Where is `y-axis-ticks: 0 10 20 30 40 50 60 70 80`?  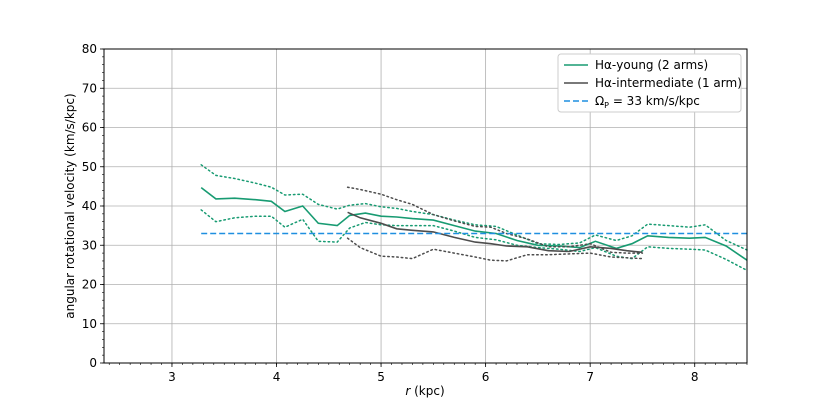
y-axis-ticks: 0 10 20 30 40 50 60 70 80 is located at coordinates (93, 206).